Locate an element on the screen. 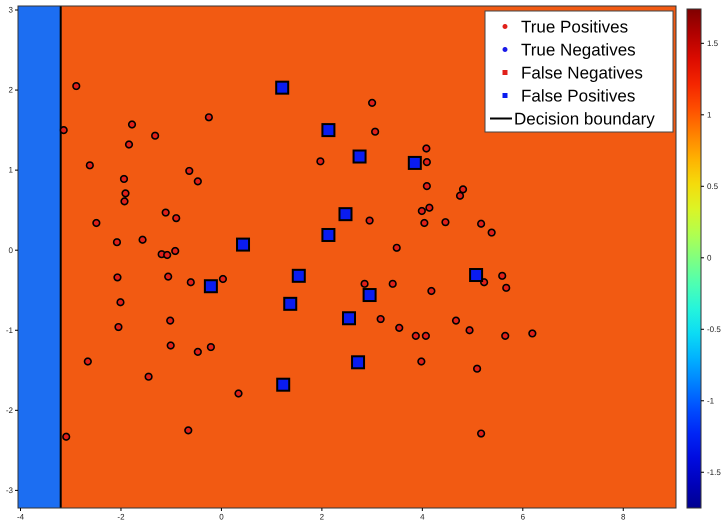 Image resolution: width=727 pixels, height=526 pixels. legend-label: True Positives is located at coordinates (574, 27).